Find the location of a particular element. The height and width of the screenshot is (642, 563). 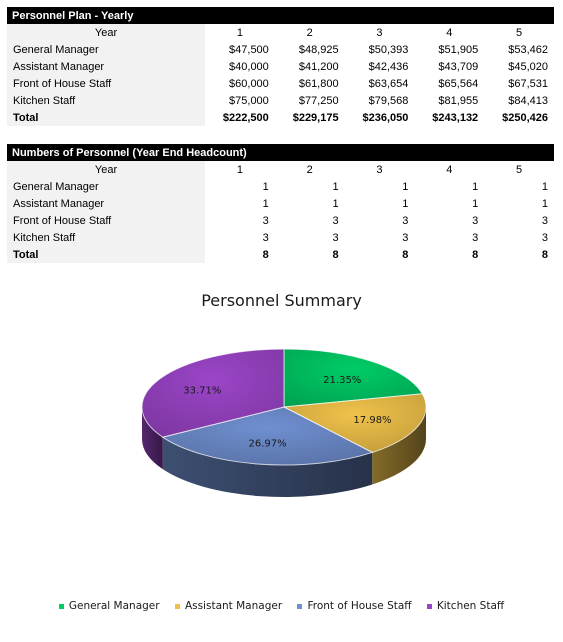

pie-chart: 21.35% 17.98% 26.97% 33.71% is located at coordinates (284, 422).